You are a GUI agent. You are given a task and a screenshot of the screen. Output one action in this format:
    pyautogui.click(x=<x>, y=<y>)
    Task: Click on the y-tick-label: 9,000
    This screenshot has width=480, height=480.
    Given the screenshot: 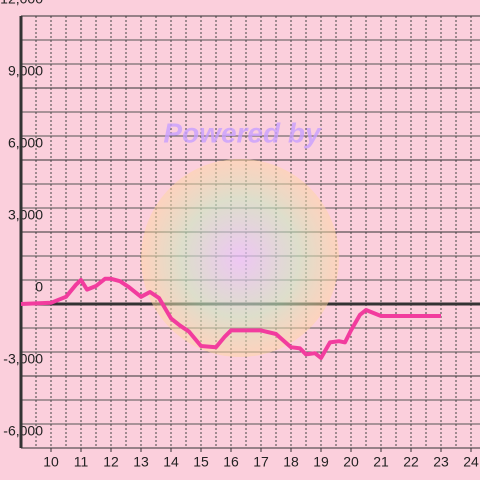 What is the action you would take?
    pyautogui.click(x=25, y=71)
    